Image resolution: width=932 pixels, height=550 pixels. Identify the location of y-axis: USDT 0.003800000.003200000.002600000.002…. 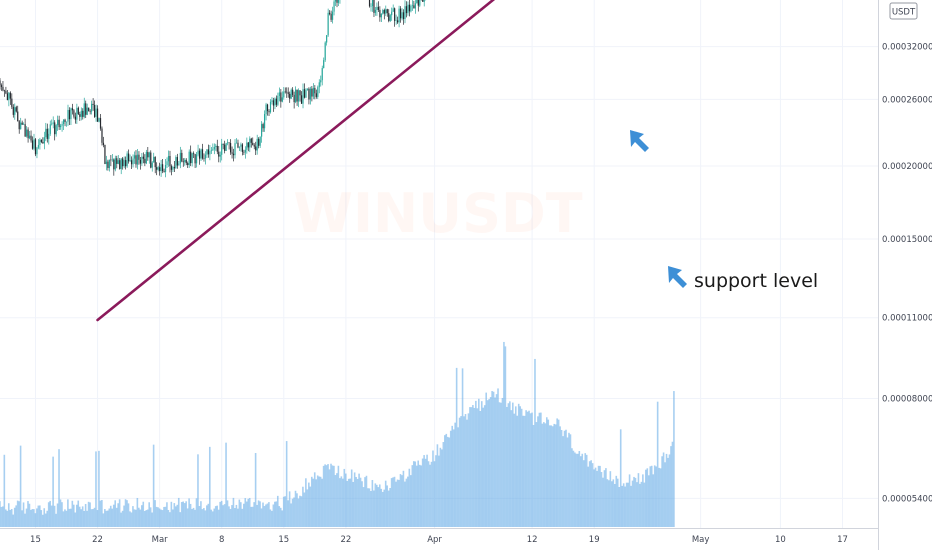
(905, 275).